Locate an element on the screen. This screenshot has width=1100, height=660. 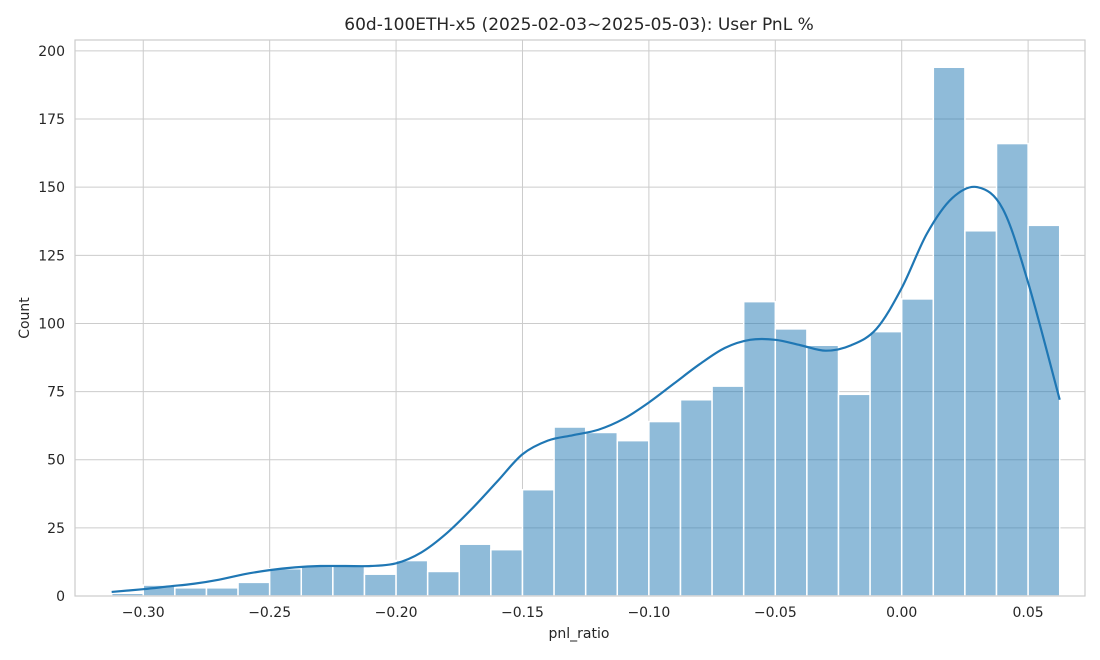
y-tick-label: 25 is located at coordinates (56, 529).